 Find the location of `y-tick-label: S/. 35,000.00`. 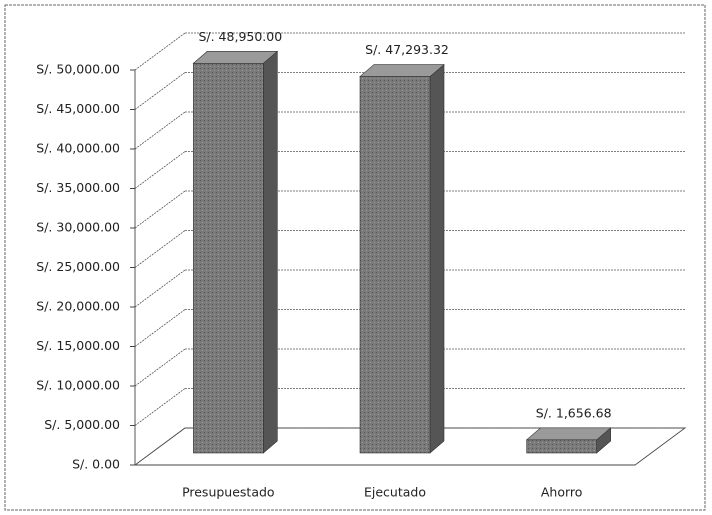

y-tick-label: S/. 35,000.00 is located at coordinates (78, 187).